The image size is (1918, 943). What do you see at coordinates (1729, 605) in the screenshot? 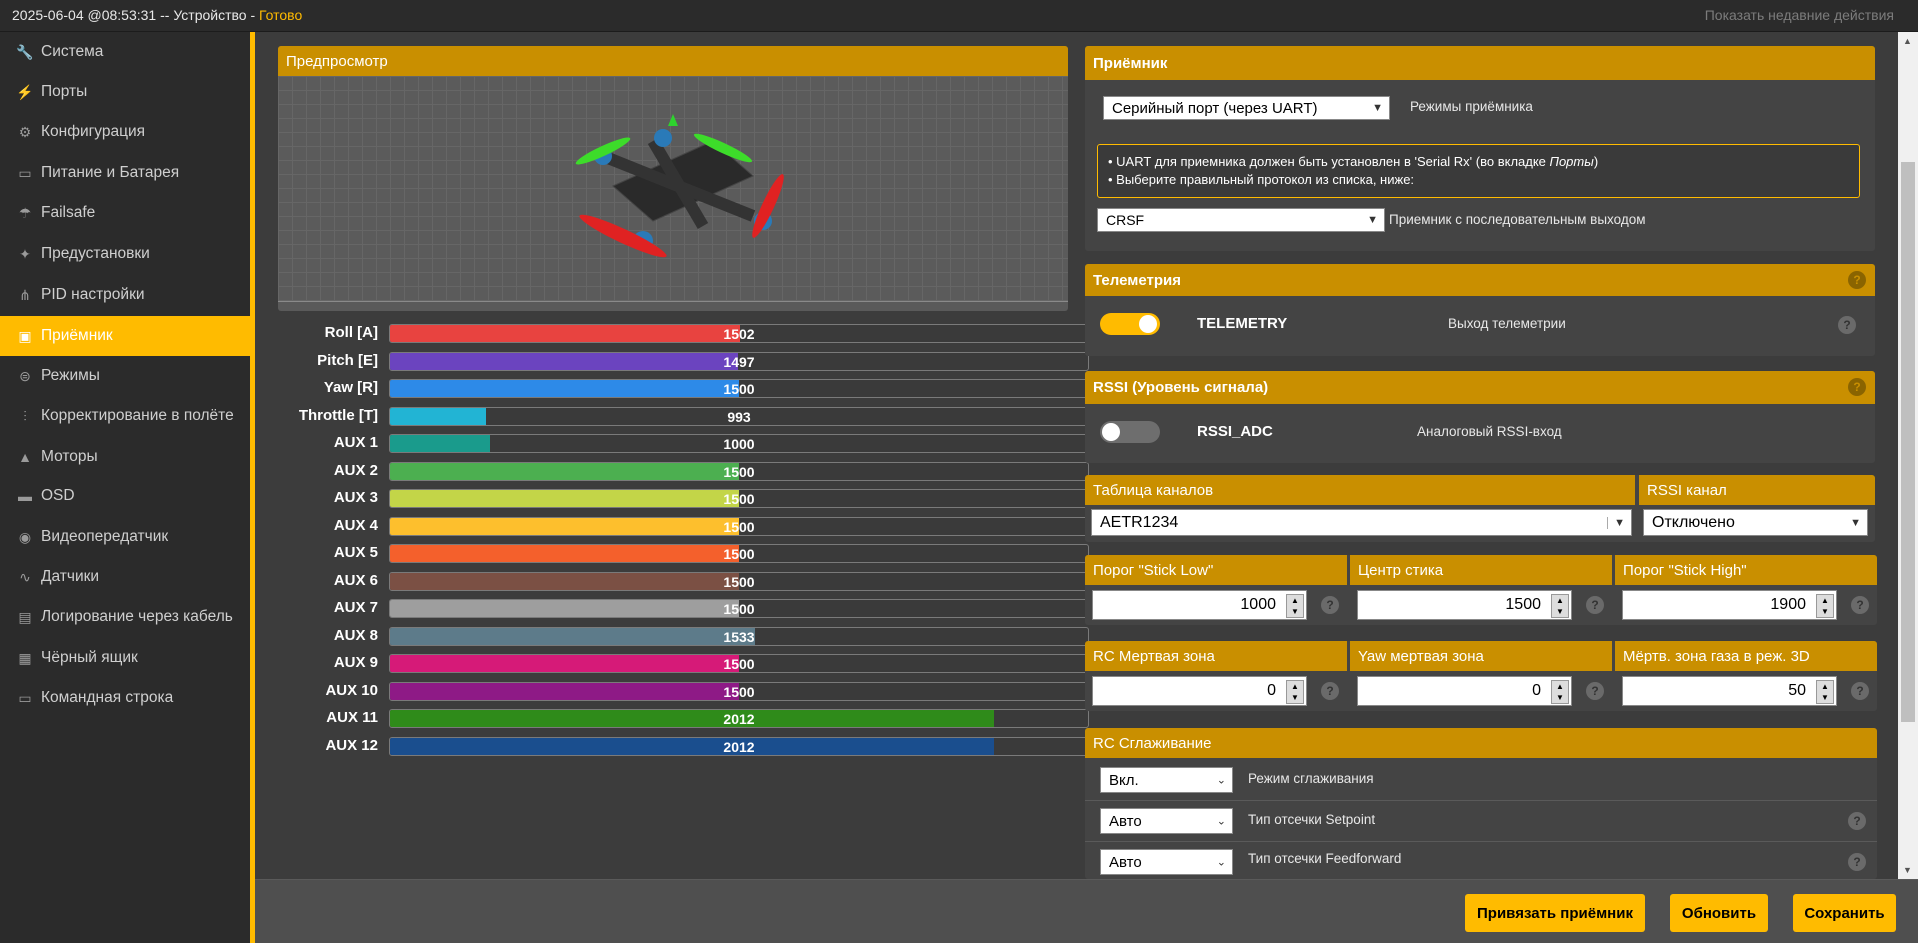
I see `stick-high-input: 1900 ▲ ▼` at bounding box center [1729, 605].